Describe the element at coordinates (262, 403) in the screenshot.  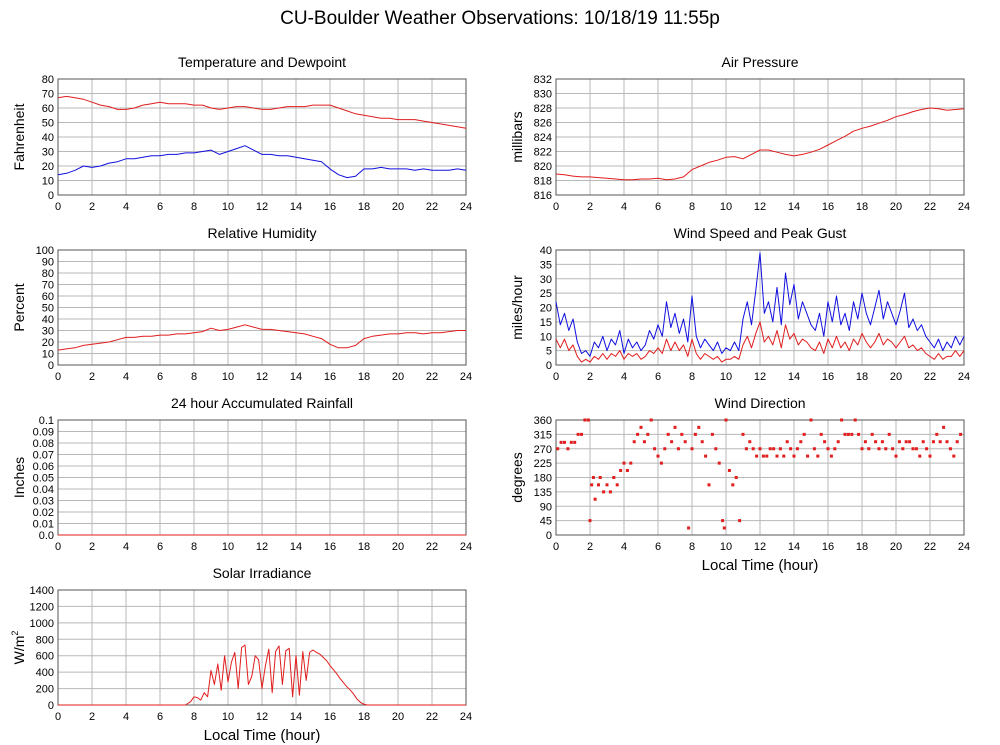
I see `chart-title: 24 hour Accumulated Rainfall` at that location.